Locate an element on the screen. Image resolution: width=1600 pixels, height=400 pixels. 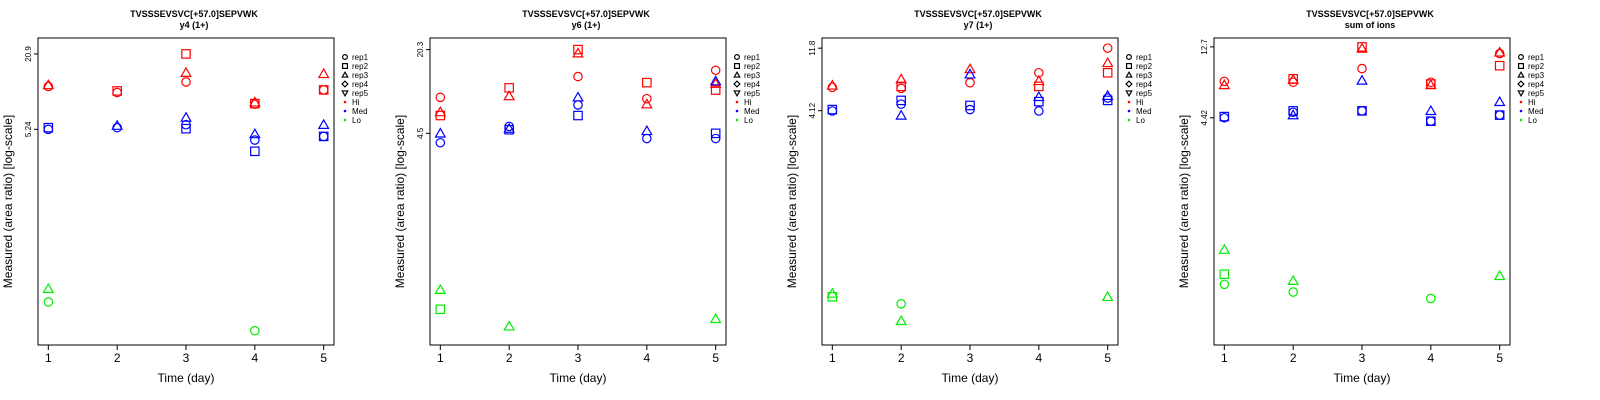
x-tick-label: 4 is located at coordinates (1038, 358).